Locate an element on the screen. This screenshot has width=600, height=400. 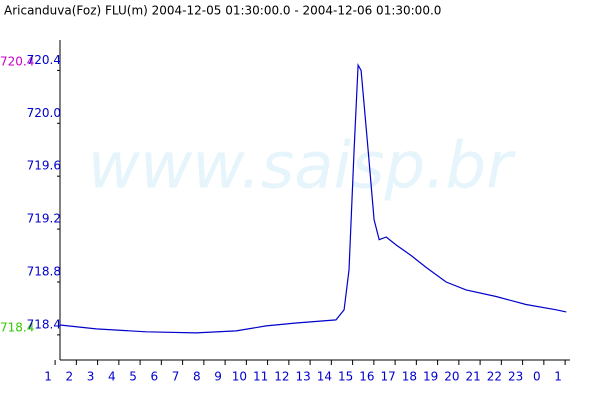
y-tick-label: 718.4 is located at coordinates (44, 324).